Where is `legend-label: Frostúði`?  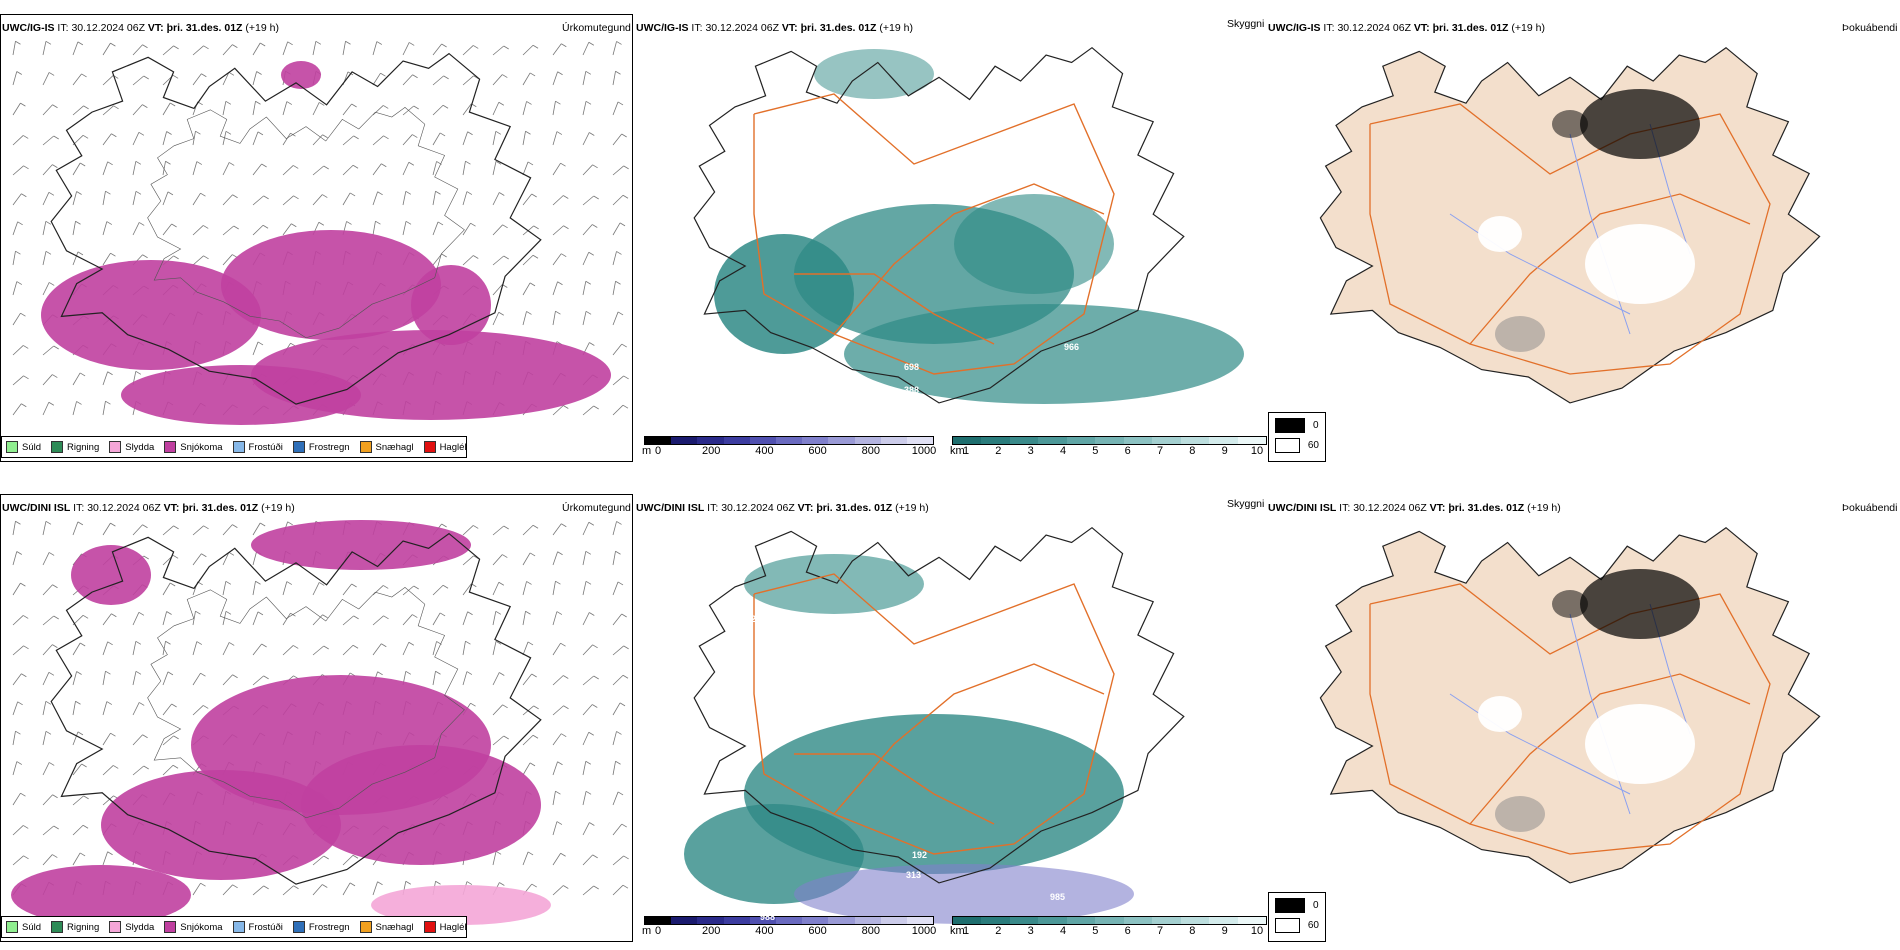 legend-label: Frostúði is located at coordinates (265, 447).